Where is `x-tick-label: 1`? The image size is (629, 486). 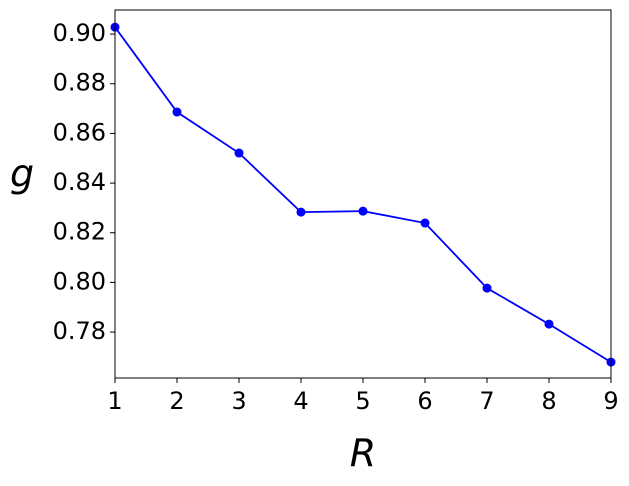 x-tick-label: 1 is located at coordinates (114, 401).